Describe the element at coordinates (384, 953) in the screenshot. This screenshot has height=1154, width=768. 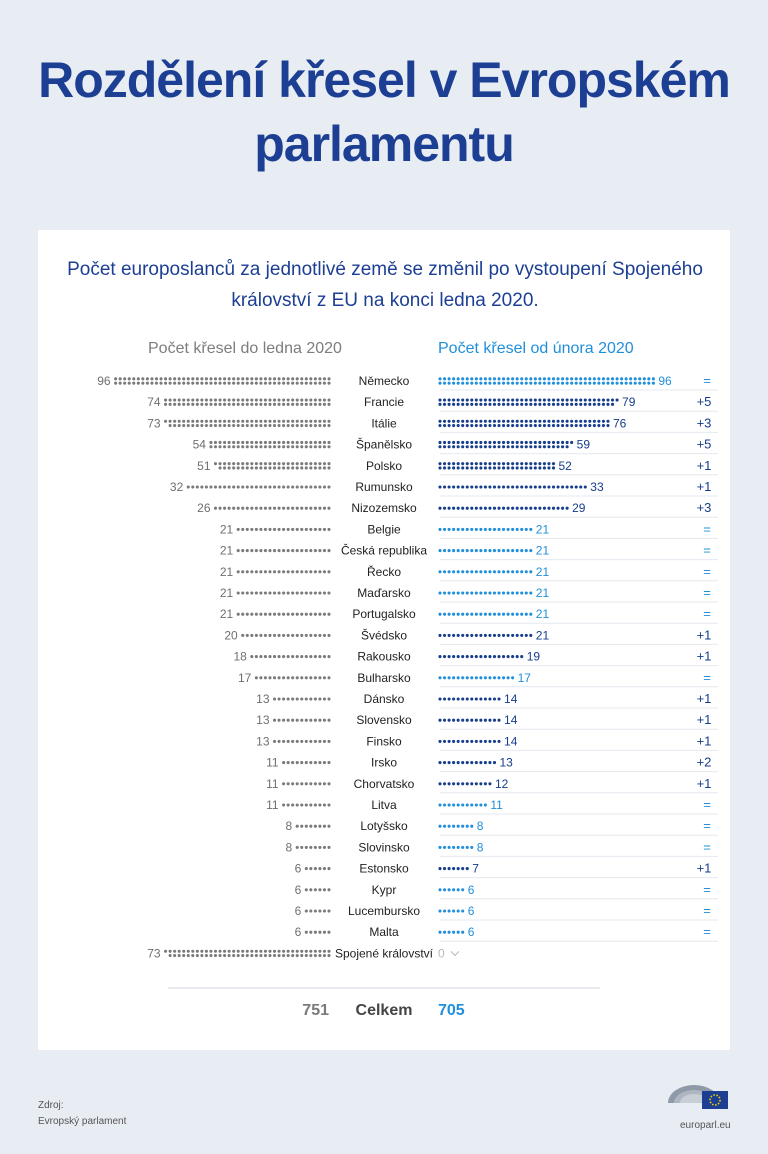
I see `row-28-country-label: Spojené království` at that location.